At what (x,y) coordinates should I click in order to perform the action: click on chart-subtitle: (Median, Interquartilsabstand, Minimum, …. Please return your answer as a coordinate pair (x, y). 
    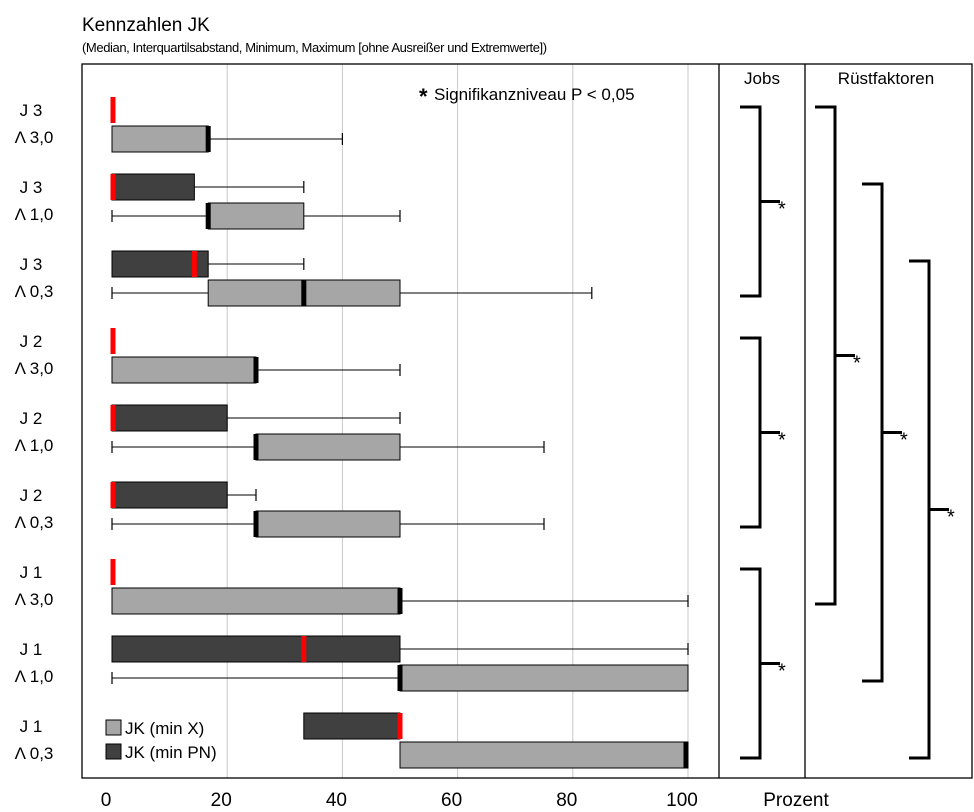
    Looking at the image, I should click on (314, 47).